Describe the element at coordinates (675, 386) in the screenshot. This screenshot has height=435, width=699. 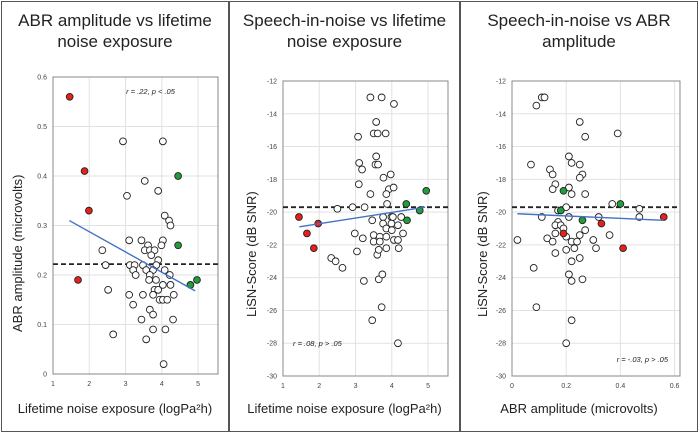
I see `x-tick-label: 0.6` at that location.